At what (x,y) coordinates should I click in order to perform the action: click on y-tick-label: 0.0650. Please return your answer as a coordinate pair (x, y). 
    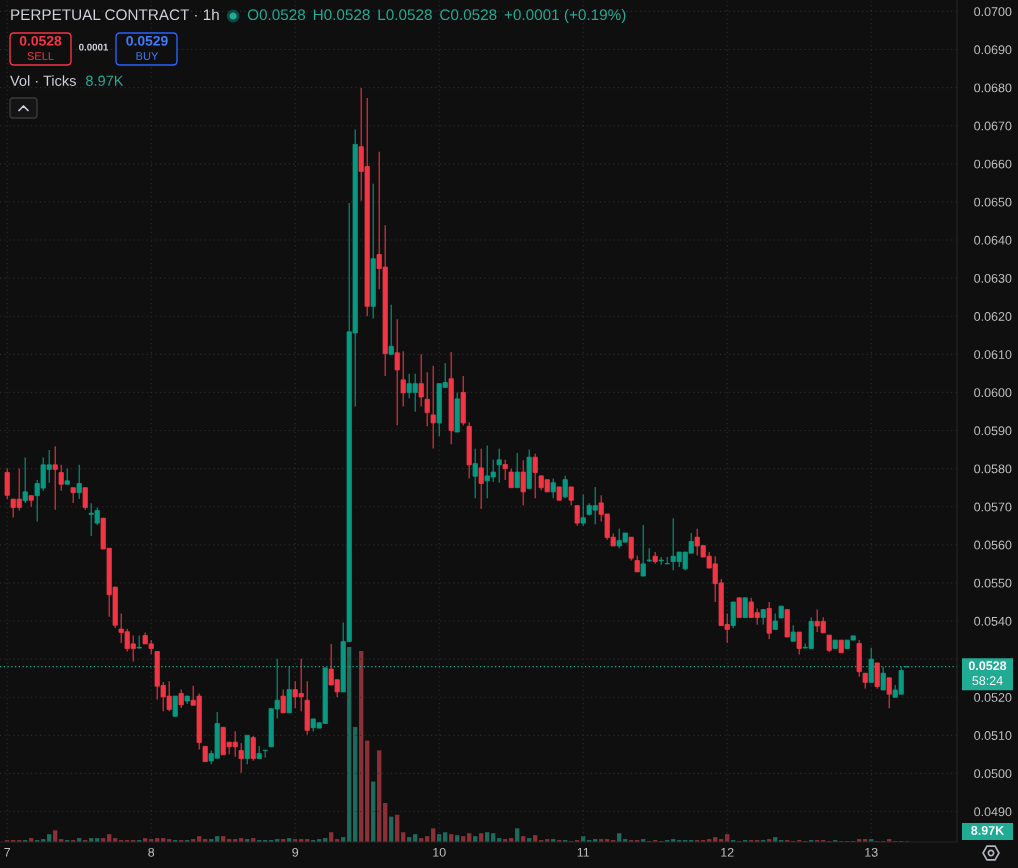
    Looking at the image, I should click on (993, 202).